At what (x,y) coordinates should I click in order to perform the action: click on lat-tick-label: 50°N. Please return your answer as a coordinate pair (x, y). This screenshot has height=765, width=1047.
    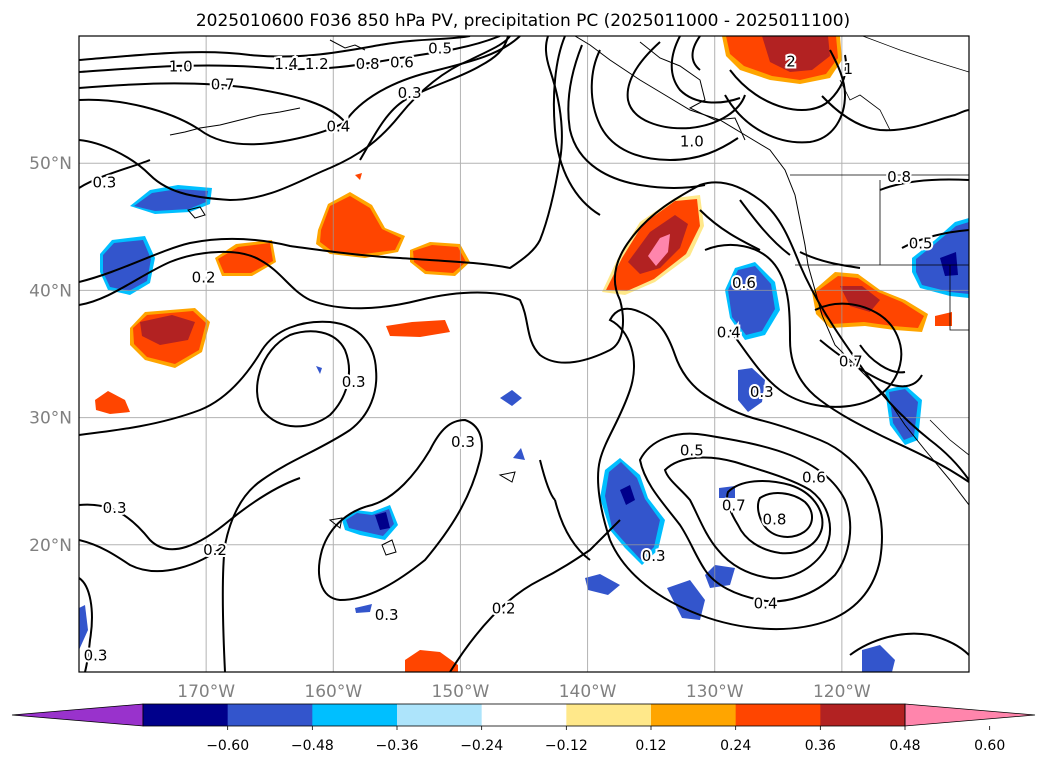
    Looking at the image, I should click on (50, 164).